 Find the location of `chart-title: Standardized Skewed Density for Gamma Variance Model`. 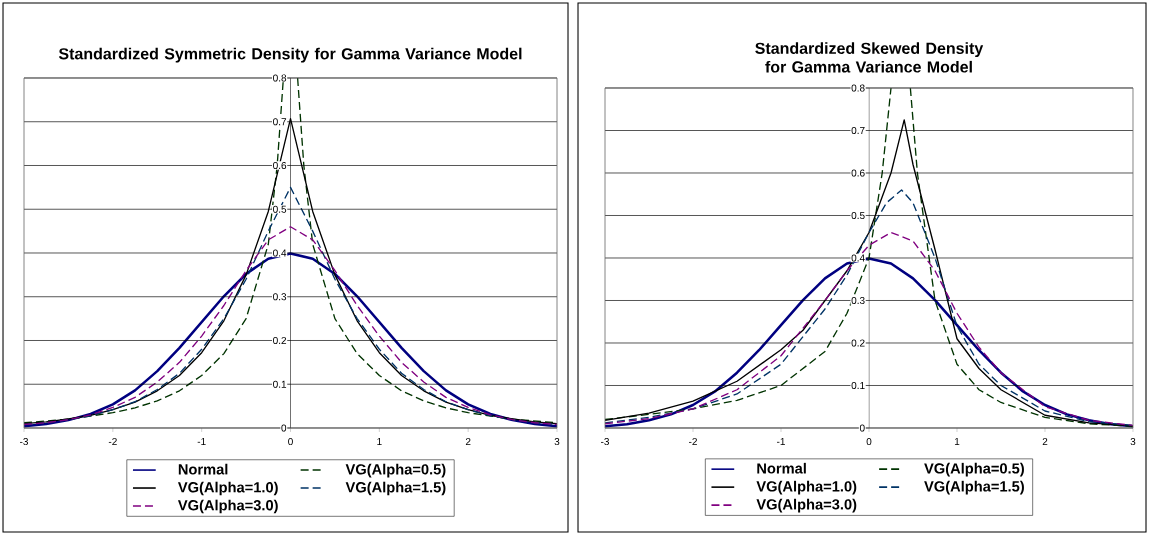

chart-title: Standardized Skewed Density for Gamma Variance Model is located at coordinates (869, 57).